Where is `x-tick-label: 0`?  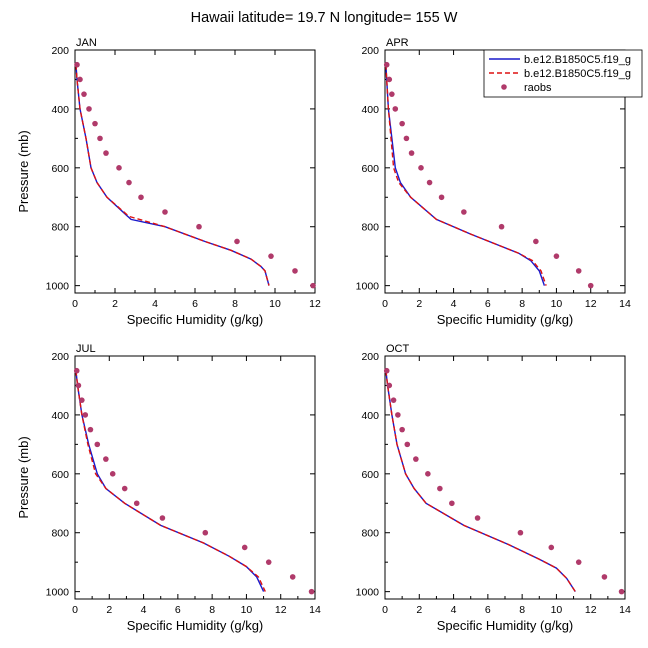 x-tick-label: 0 is located at coordinates (385, 304).